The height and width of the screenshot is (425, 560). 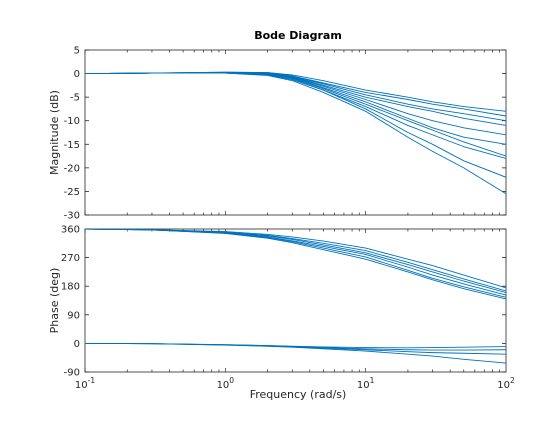 What do you see at coordinates (72, 373) in the screenshot?
I see `phase-ytick-label: -90` at bounding box center [72, 373].